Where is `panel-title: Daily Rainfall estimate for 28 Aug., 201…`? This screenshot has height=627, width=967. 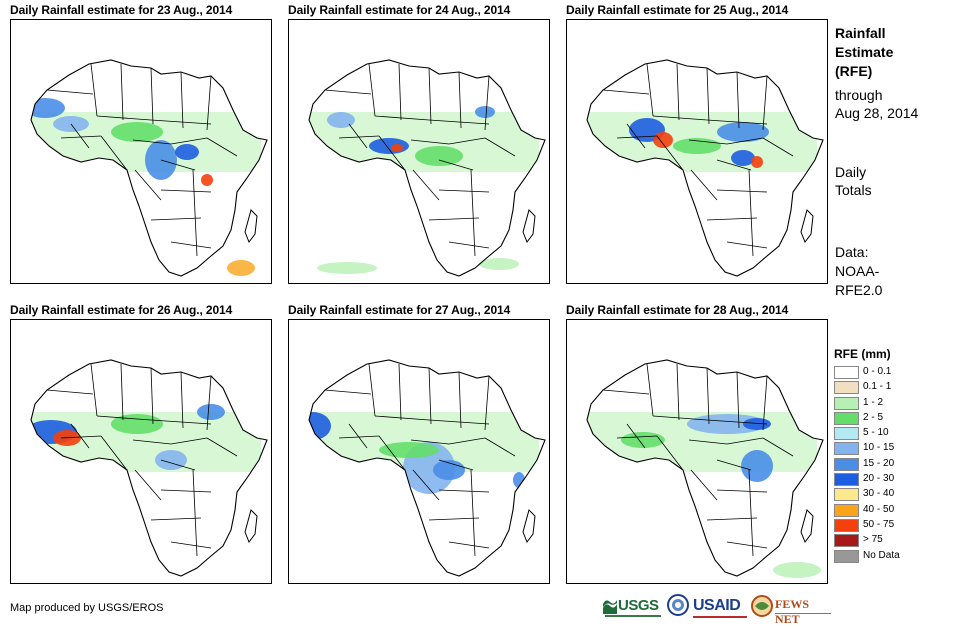
panel-title: Daily Rainfall estimate for 28 Aug., 201… is located at coordinates (677, 310).